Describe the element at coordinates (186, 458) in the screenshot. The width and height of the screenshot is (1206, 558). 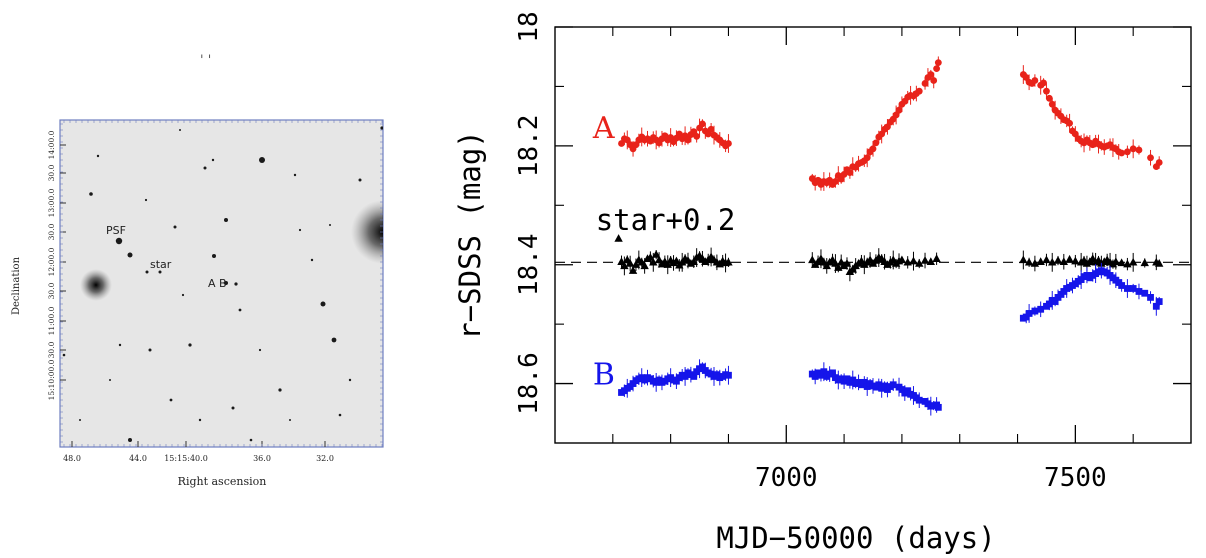
I see `finder-xtick-label: 15:15:40.0` at that location.